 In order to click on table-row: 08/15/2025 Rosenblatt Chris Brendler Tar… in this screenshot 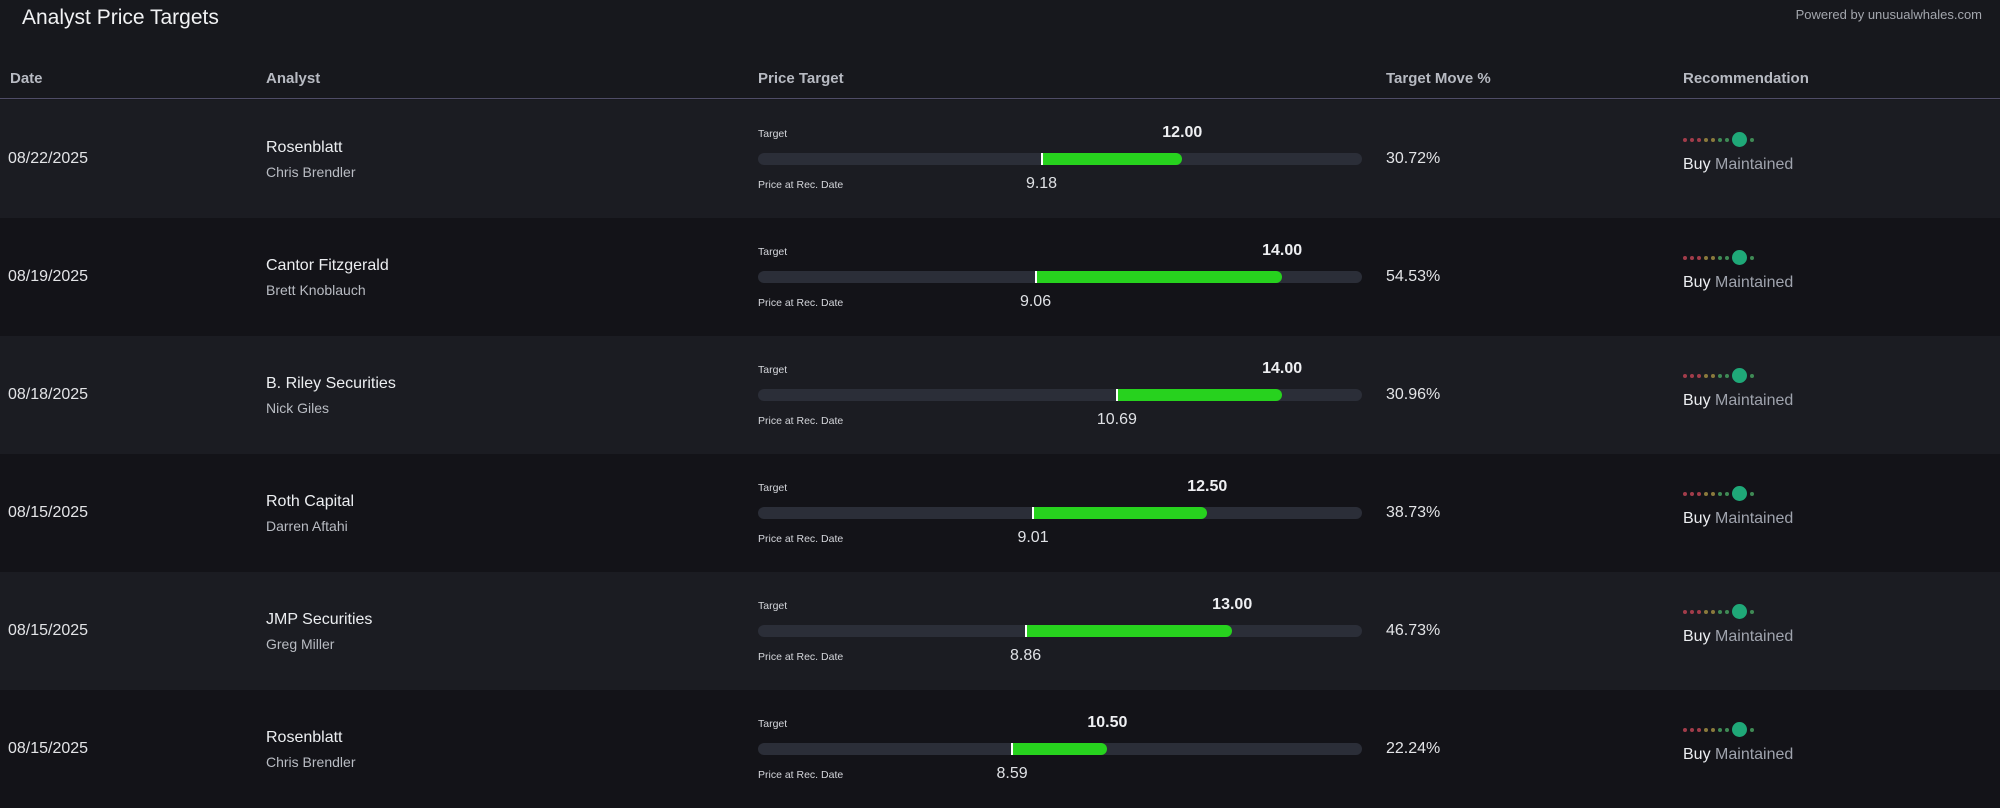, I will do `click(1000, 749)`.